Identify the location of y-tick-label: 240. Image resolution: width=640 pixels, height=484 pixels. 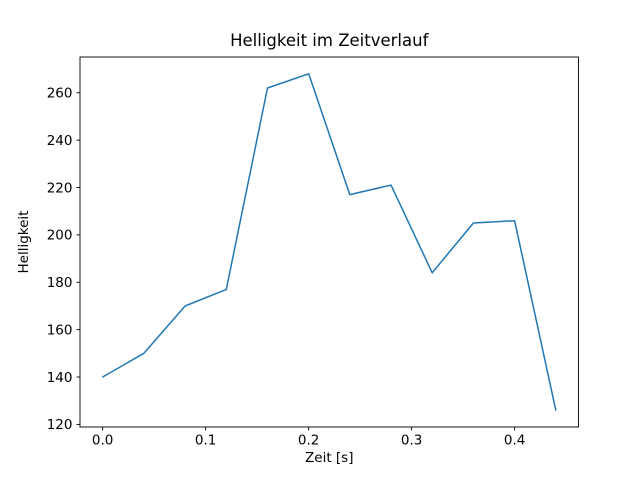
(60, 141).